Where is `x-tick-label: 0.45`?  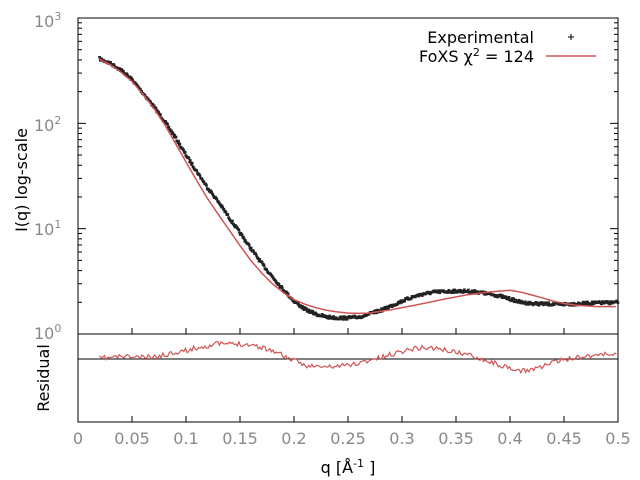
x-tick-label: 0.45 is located at coordinates (564, 438).